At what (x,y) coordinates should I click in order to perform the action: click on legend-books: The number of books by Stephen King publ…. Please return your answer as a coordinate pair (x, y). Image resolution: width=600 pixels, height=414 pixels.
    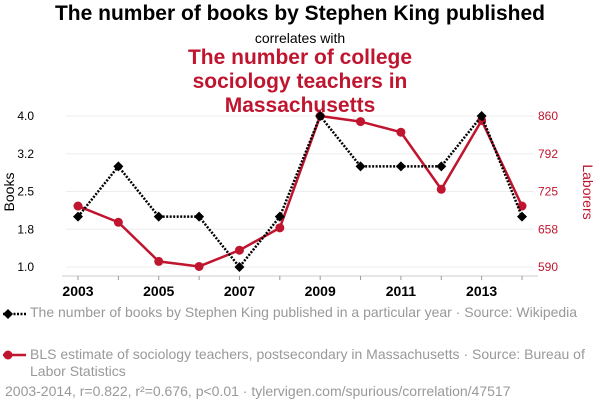
    Looking at the image, I should click on (304, 312).